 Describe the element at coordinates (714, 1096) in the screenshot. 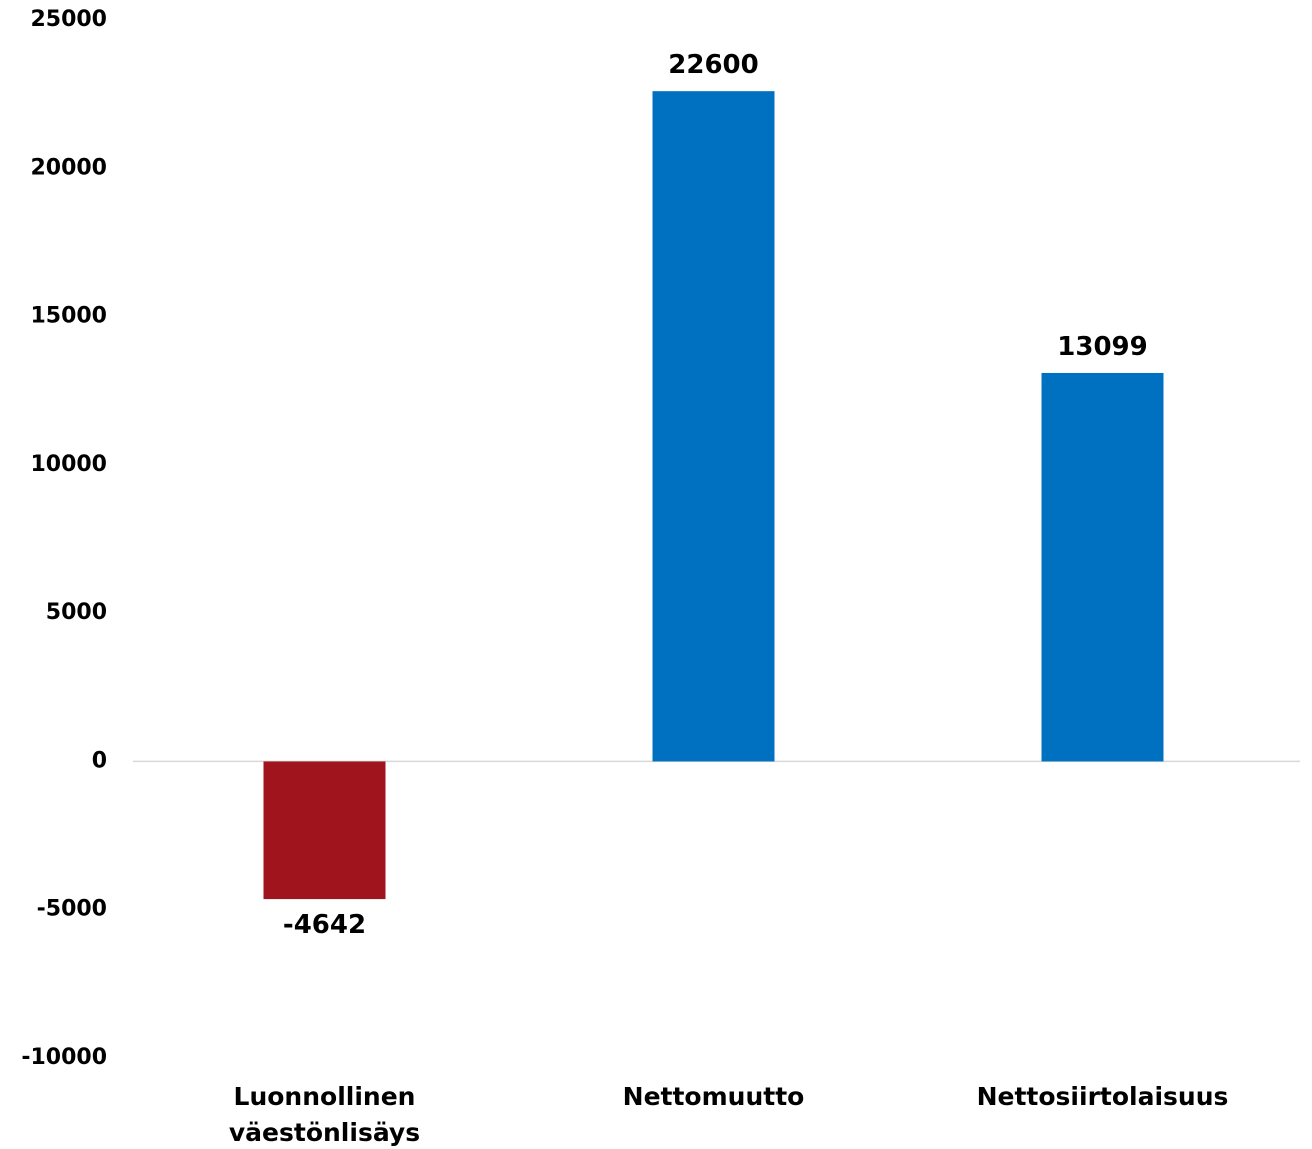

I see `x-category-label: Nettomuutto` at that location.